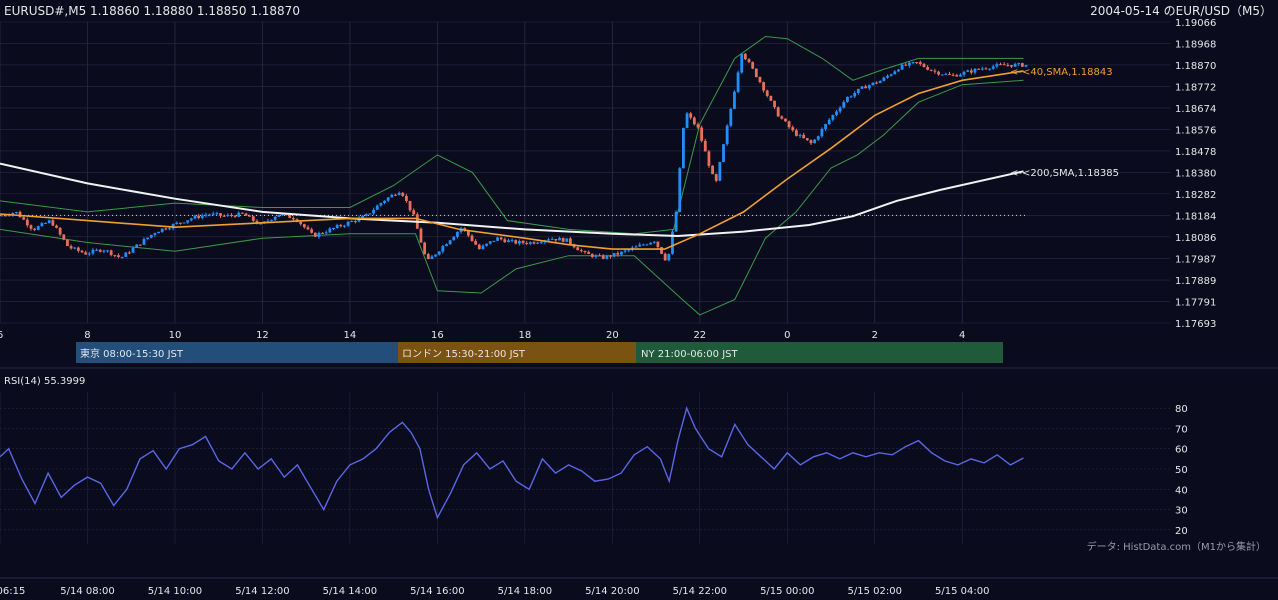  What do you see at coordinates (1195, 216) in the screenshot?
I see `price-tick-label: 1.18184` at bounding box center [1195, 216].